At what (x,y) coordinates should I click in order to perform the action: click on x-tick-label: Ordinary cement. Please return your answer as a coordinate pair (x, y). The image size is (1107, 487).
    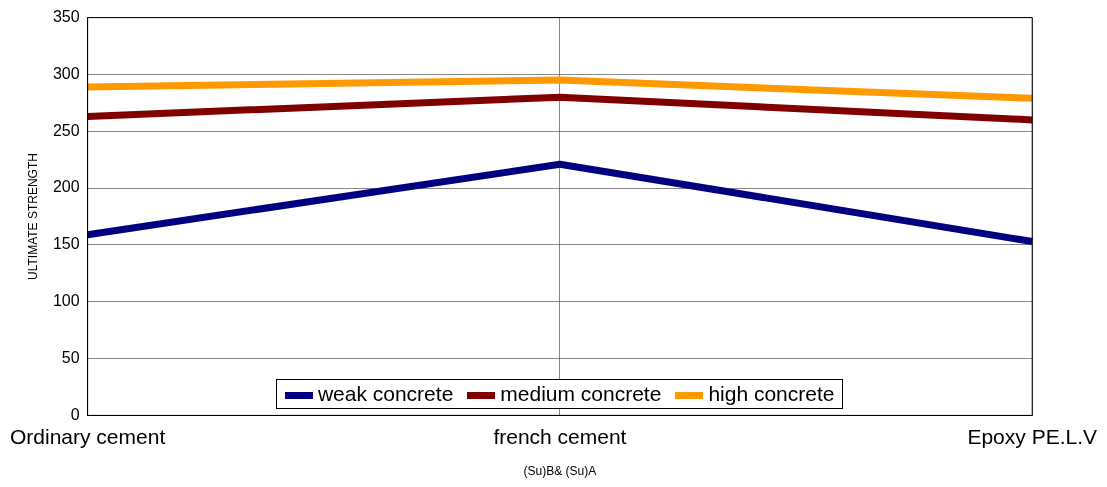
    Looking at the image, I should click on (87, 436).